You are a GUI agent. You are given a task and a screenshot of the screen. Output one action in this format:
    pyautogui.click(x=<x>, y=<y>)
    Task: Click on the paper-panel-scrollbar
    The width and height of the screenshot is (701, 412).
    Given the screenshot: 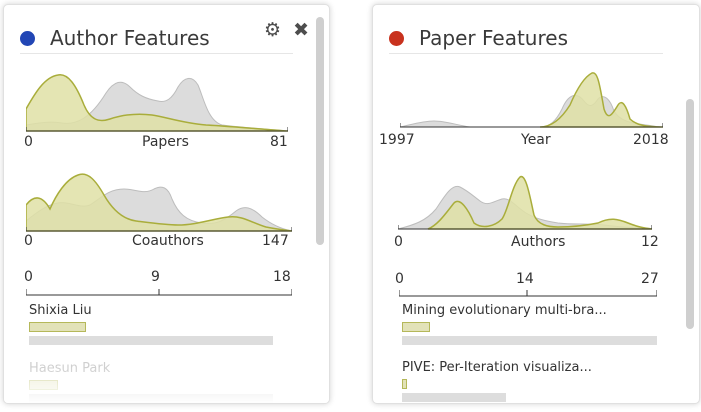 What is the action you would take?
    pyautogui.click(x=690, y=214)
    